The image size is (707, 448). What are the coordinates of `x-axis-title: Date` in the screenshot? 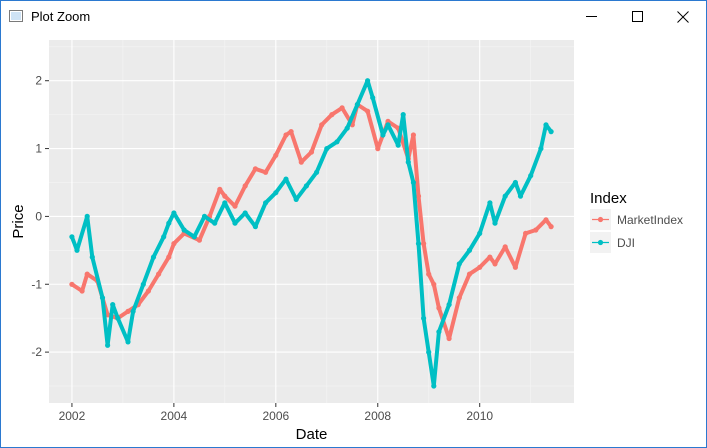 It's located at (312, 434).